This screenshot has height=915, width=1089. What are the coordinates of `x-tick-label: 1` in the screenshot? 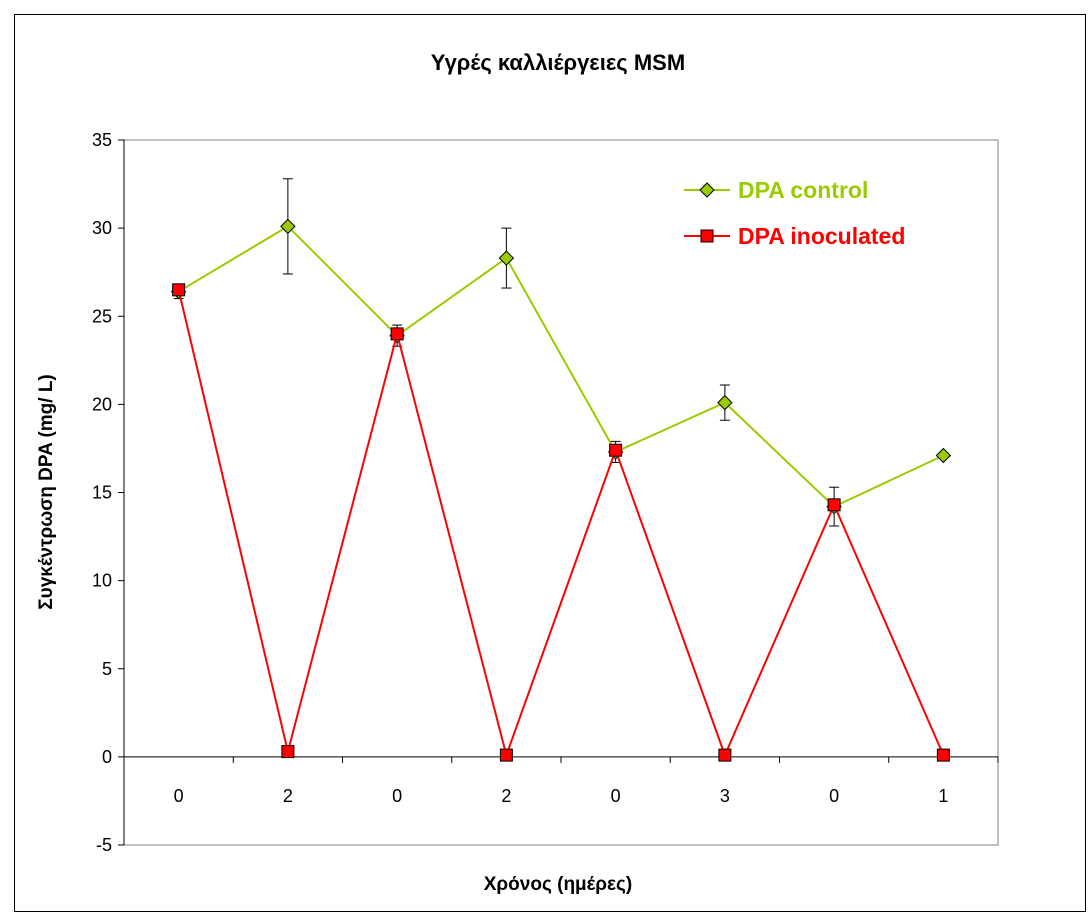 It's located at (943, 796).